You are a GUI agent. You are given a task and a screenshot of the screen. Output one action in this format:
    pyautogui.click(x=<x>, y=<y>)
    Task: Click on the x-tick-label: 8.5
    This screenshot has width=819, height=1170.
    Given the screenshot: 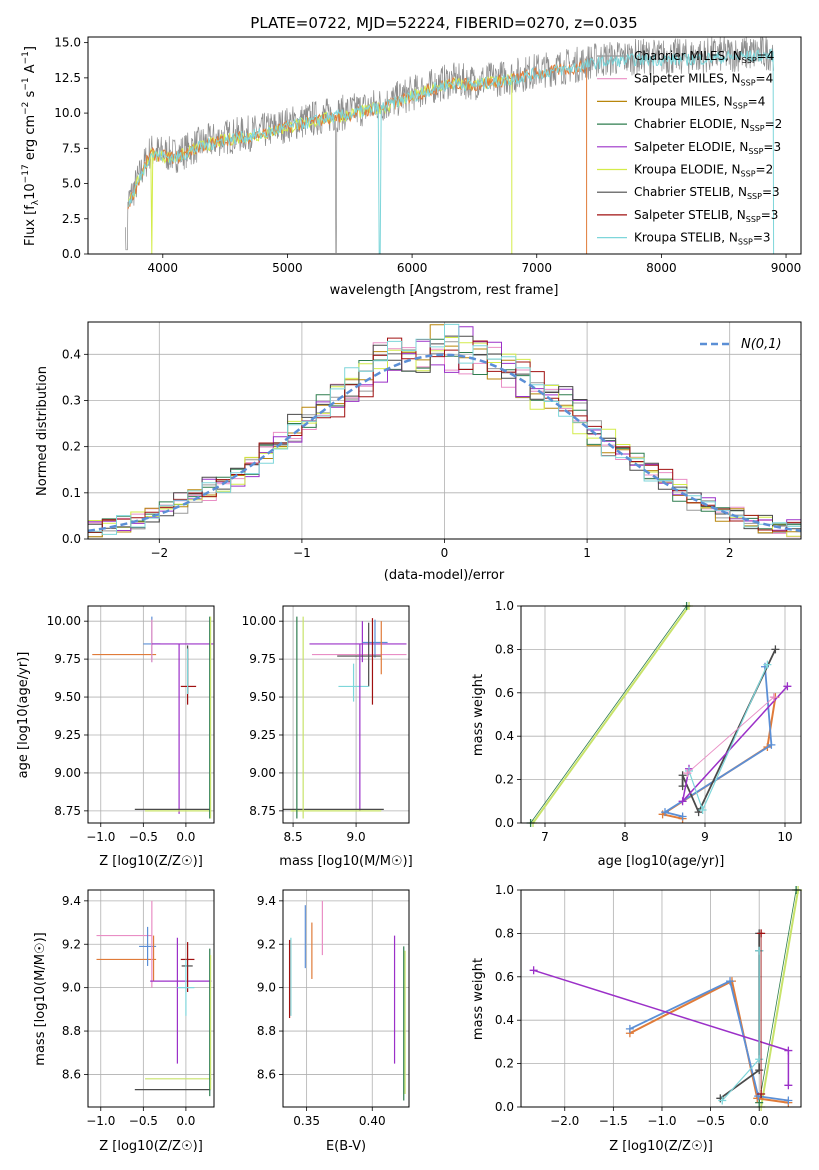 What is the action you would take?
    pyautogui.click(x=293, y=837)
    